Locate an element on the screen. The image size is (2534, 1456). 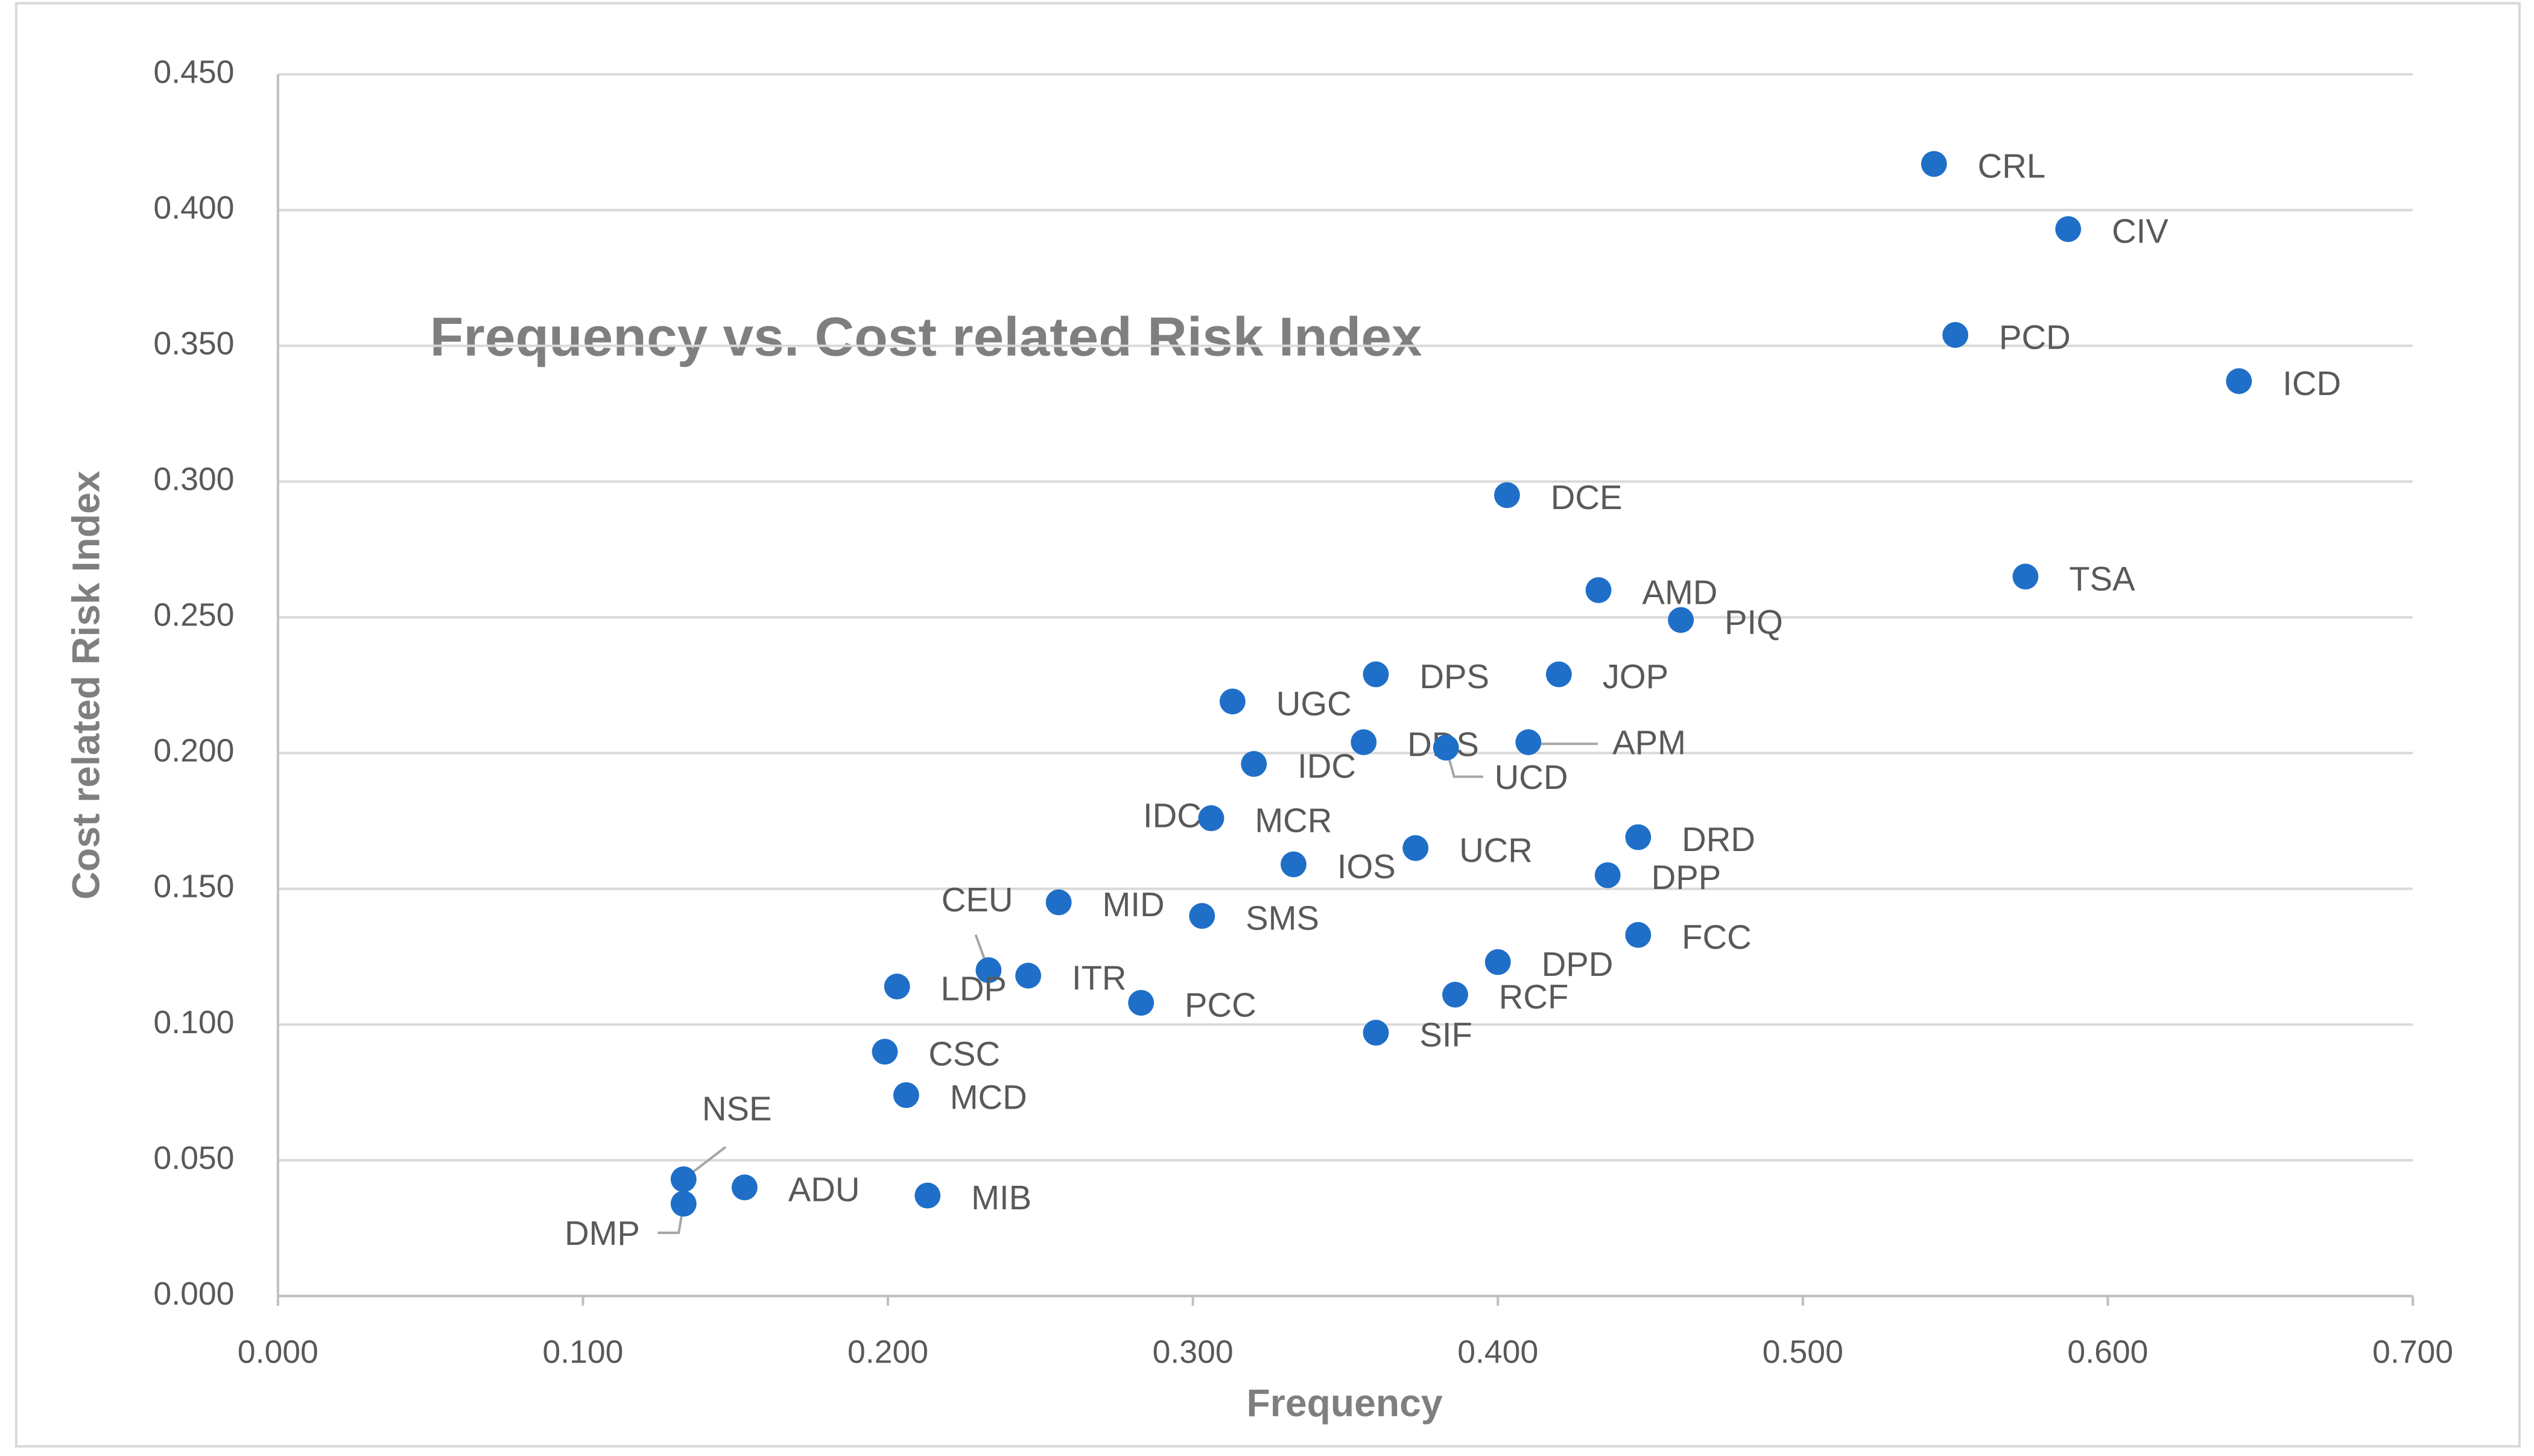
y-tick-label: 0.100 is located at coordinates (193, 1022).